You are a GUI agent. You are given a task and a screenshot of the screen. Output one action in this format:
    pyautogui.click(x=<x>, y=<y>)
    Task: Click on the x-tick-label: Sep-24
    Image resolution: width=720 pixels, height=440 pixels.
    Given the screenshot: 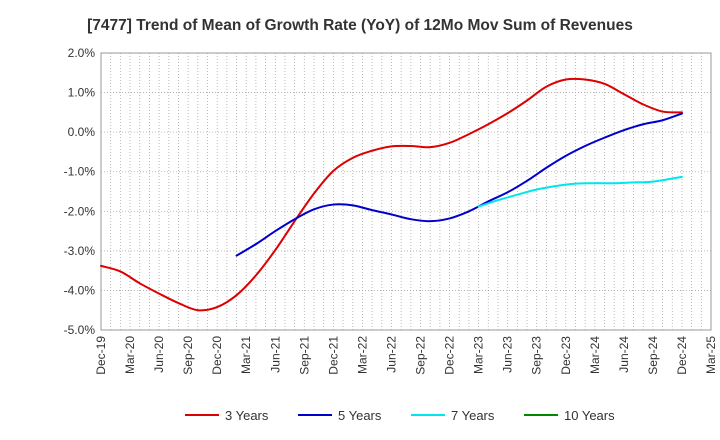 What is the action you would take?
    pyautogui.click(x=653, y=355)
    